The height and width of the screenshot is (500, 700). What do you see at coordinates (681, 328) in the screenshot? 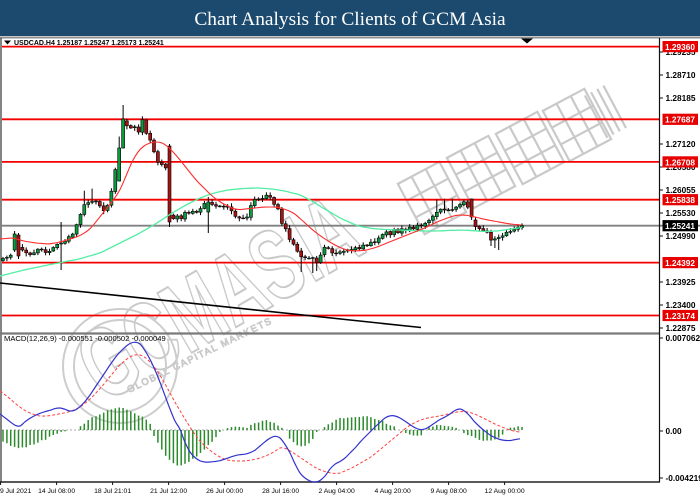
I see `svg-text: 1.22875` at bounding box center [681, 328].